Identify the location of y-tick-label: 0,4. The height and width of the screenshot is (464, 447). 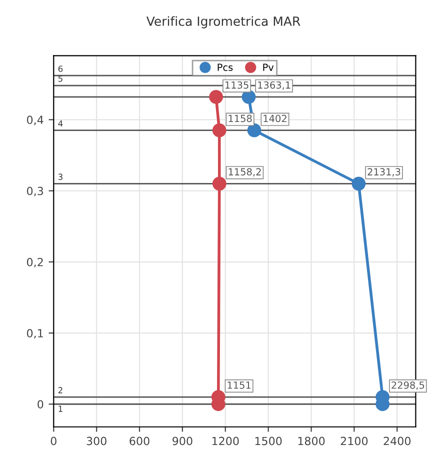
(35, 121).